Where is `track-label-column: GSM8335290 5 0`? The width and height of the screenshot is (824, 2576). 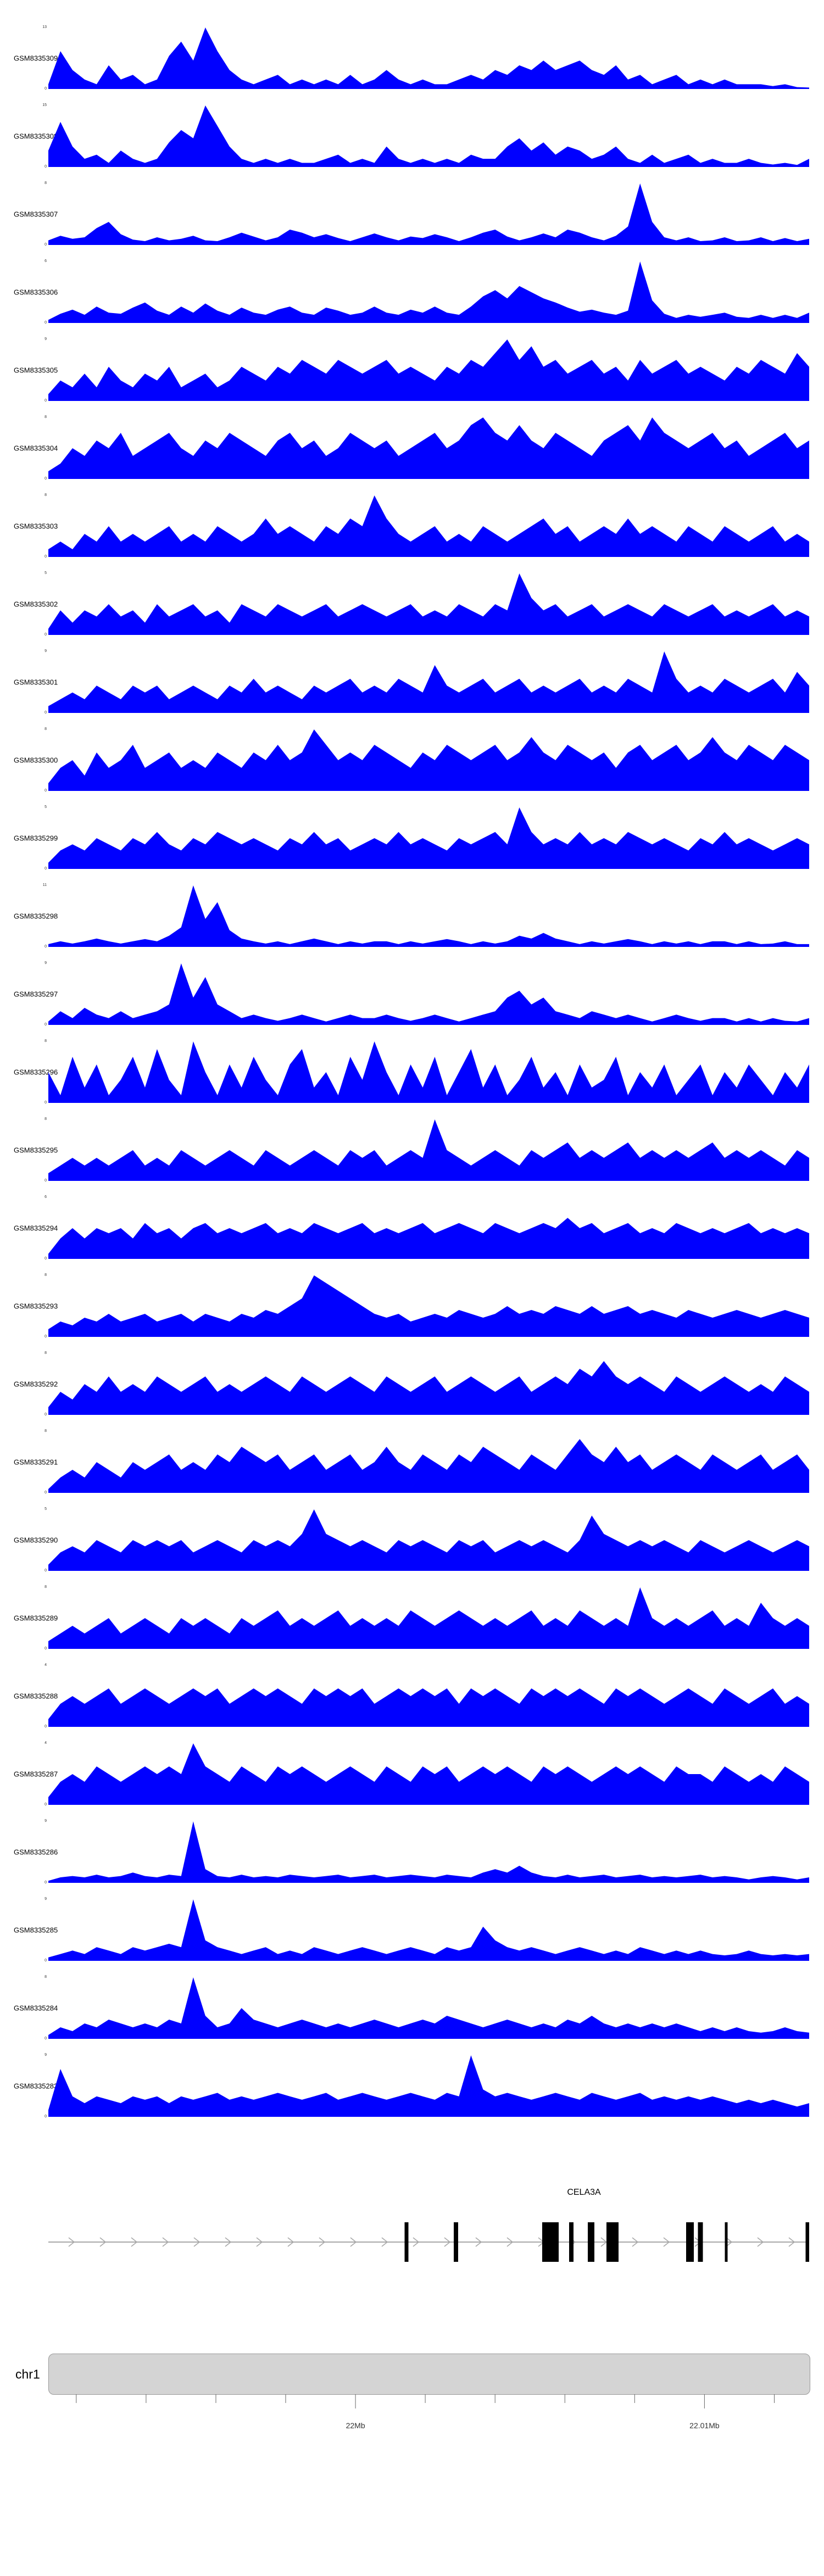
track-label-column: GSM8335290 5 0 is located at coordinates (29, 1540).